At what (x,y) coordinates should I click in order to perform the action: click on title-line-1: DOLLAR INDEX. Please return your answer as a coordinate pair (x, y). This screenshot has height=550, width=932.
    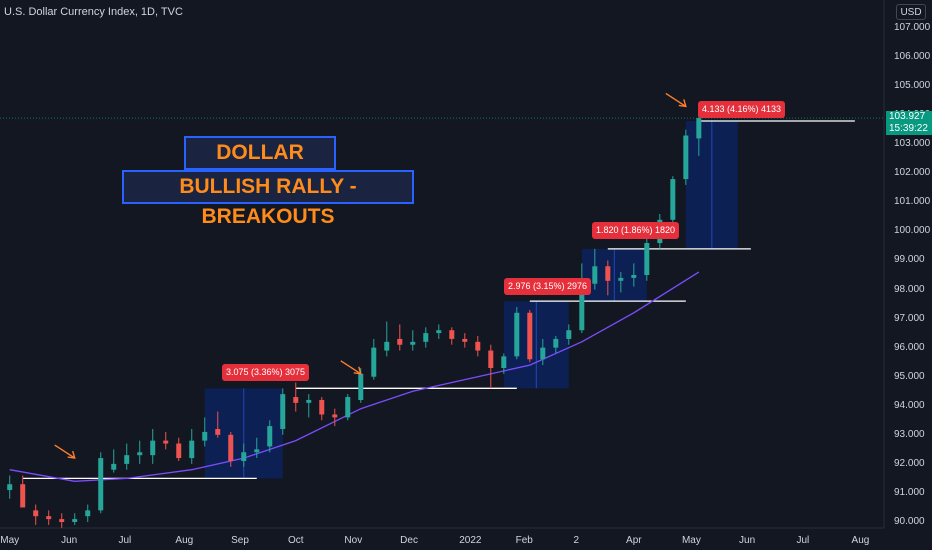
    Looking at the image, I should click on (260, 165).